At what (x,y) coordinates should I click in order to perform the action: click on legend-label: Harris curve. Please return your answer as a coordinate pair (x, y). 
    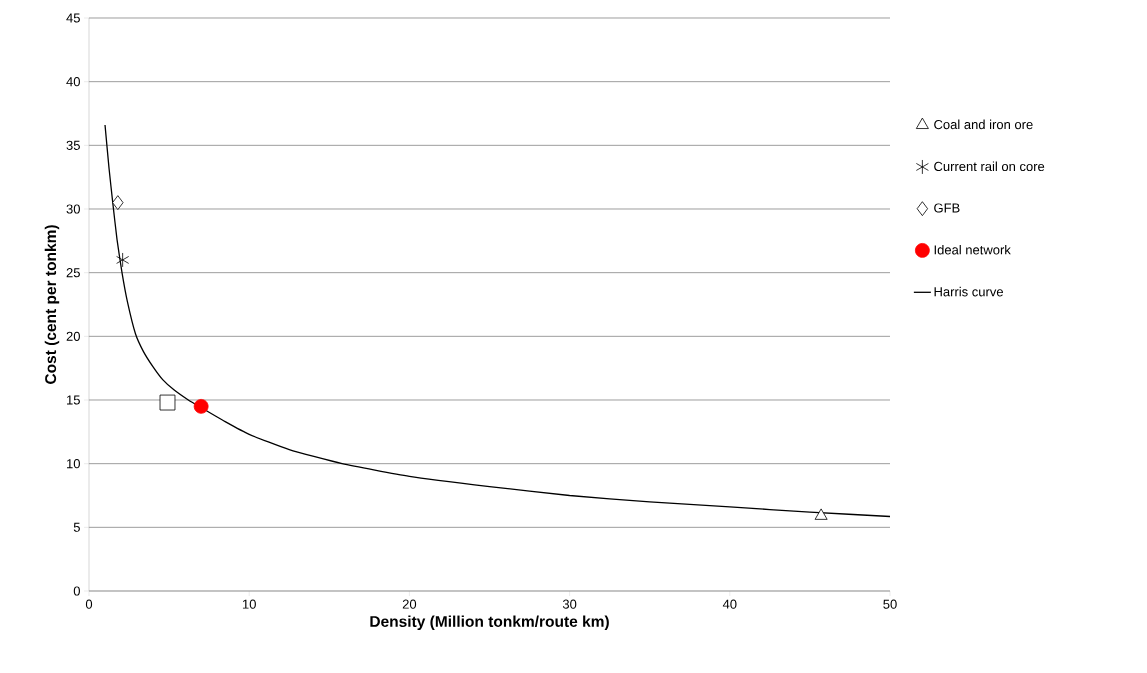
    Looking at the image, I should click on (968, 291).